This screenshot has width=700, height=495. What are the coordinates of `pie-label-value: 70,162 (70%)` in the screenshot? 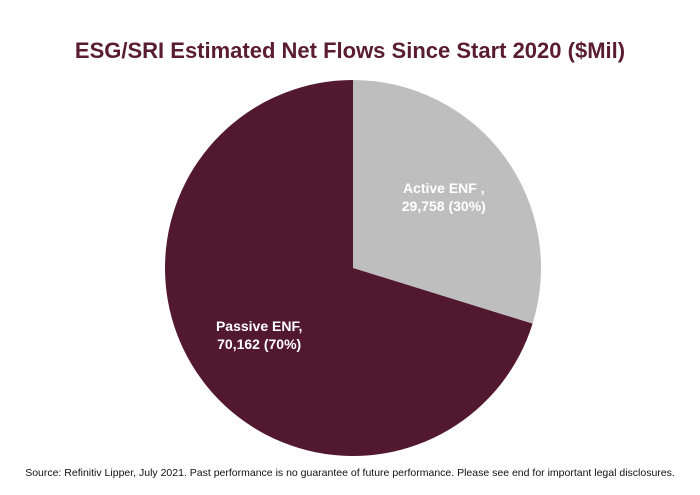 It's located at (259, 344).